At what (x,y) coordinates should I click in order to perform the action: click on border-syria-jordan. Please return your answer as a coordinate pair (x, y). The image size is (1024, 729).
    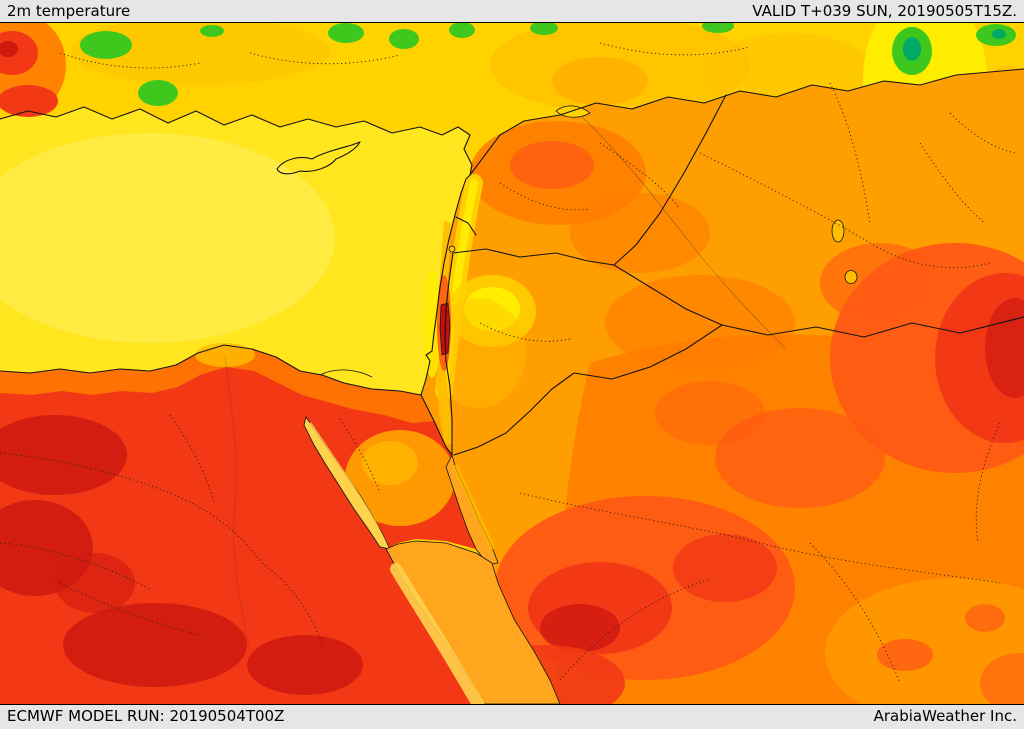
    Looking at the image, I should click on (533, 257).